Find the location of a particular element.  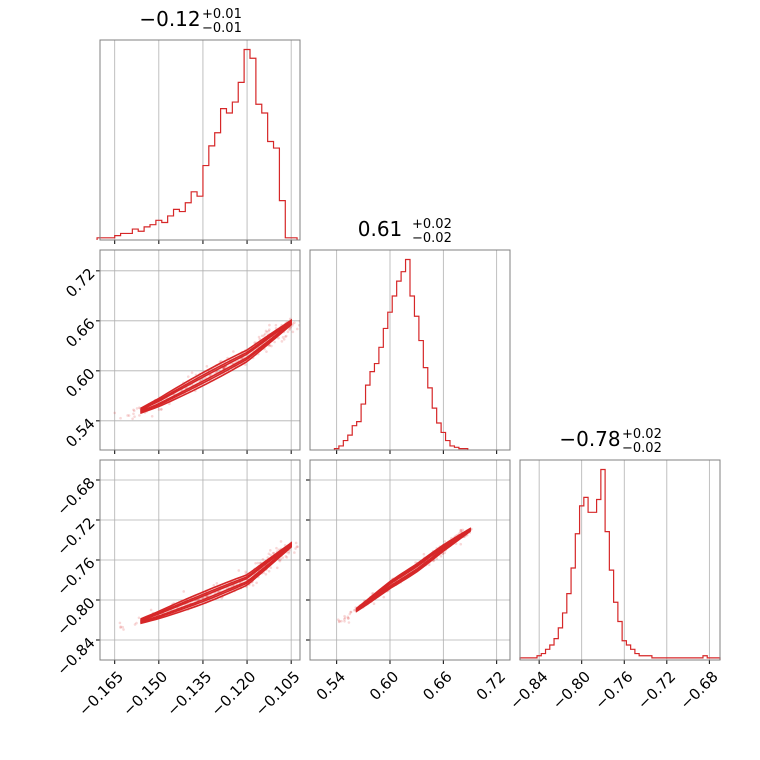

x-axis-param-1-xlabel-4: −0.105 is located at coordinates (278, 694).